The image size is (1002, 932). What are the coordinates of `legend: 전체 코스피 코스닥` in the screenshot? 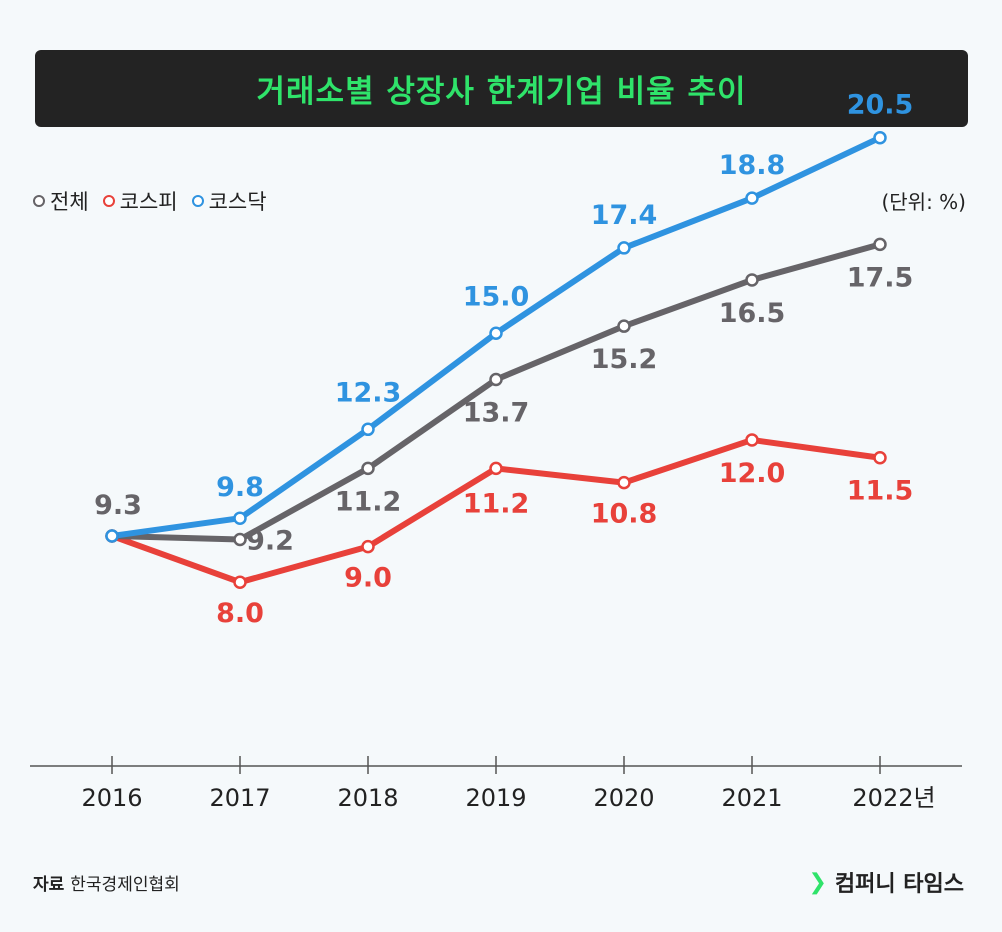 It's located at (150, 201).